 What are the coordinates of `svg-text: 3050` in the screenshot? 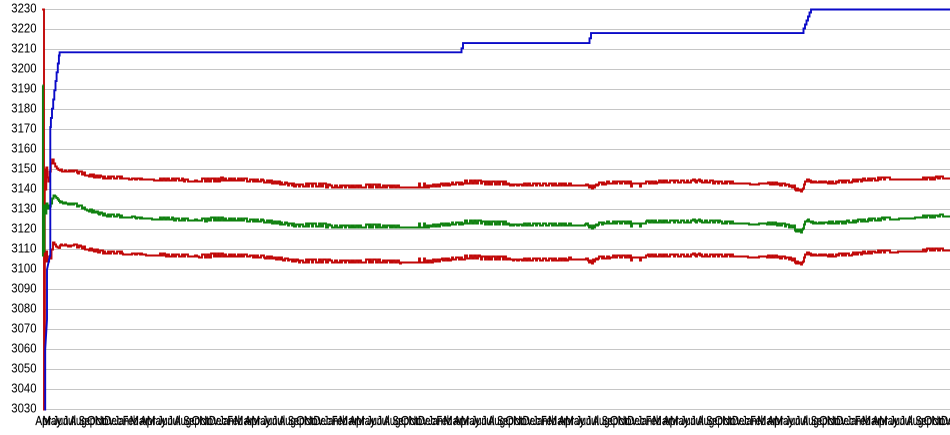 It's located at (23, 368).